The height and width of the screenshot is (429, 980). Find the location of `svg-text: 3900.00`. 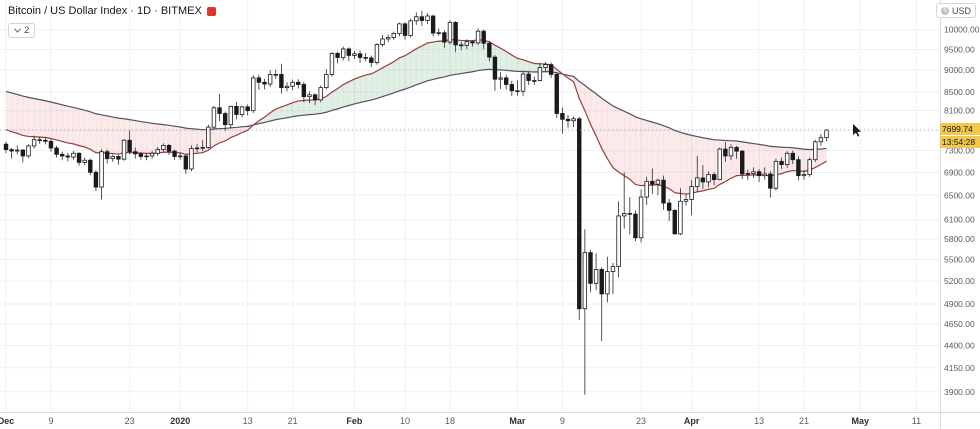

svg-text: 3900.00 is located at coordinates (959, 392).